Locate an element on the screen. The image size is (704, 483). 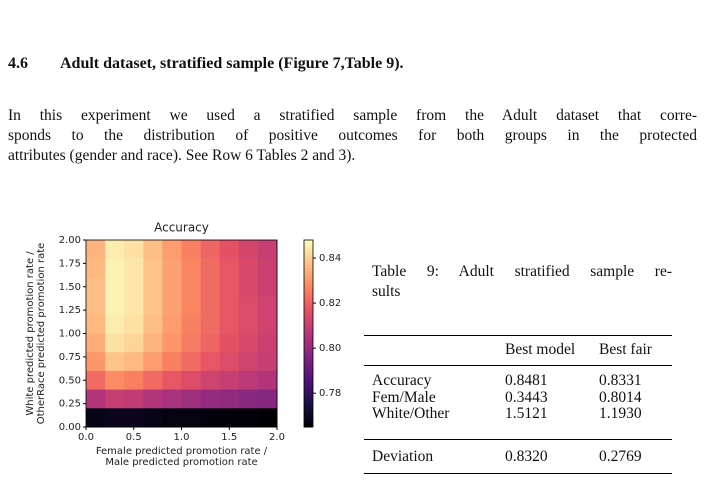
x-tick-label: 1.0 is located at coordinates (182, 437).